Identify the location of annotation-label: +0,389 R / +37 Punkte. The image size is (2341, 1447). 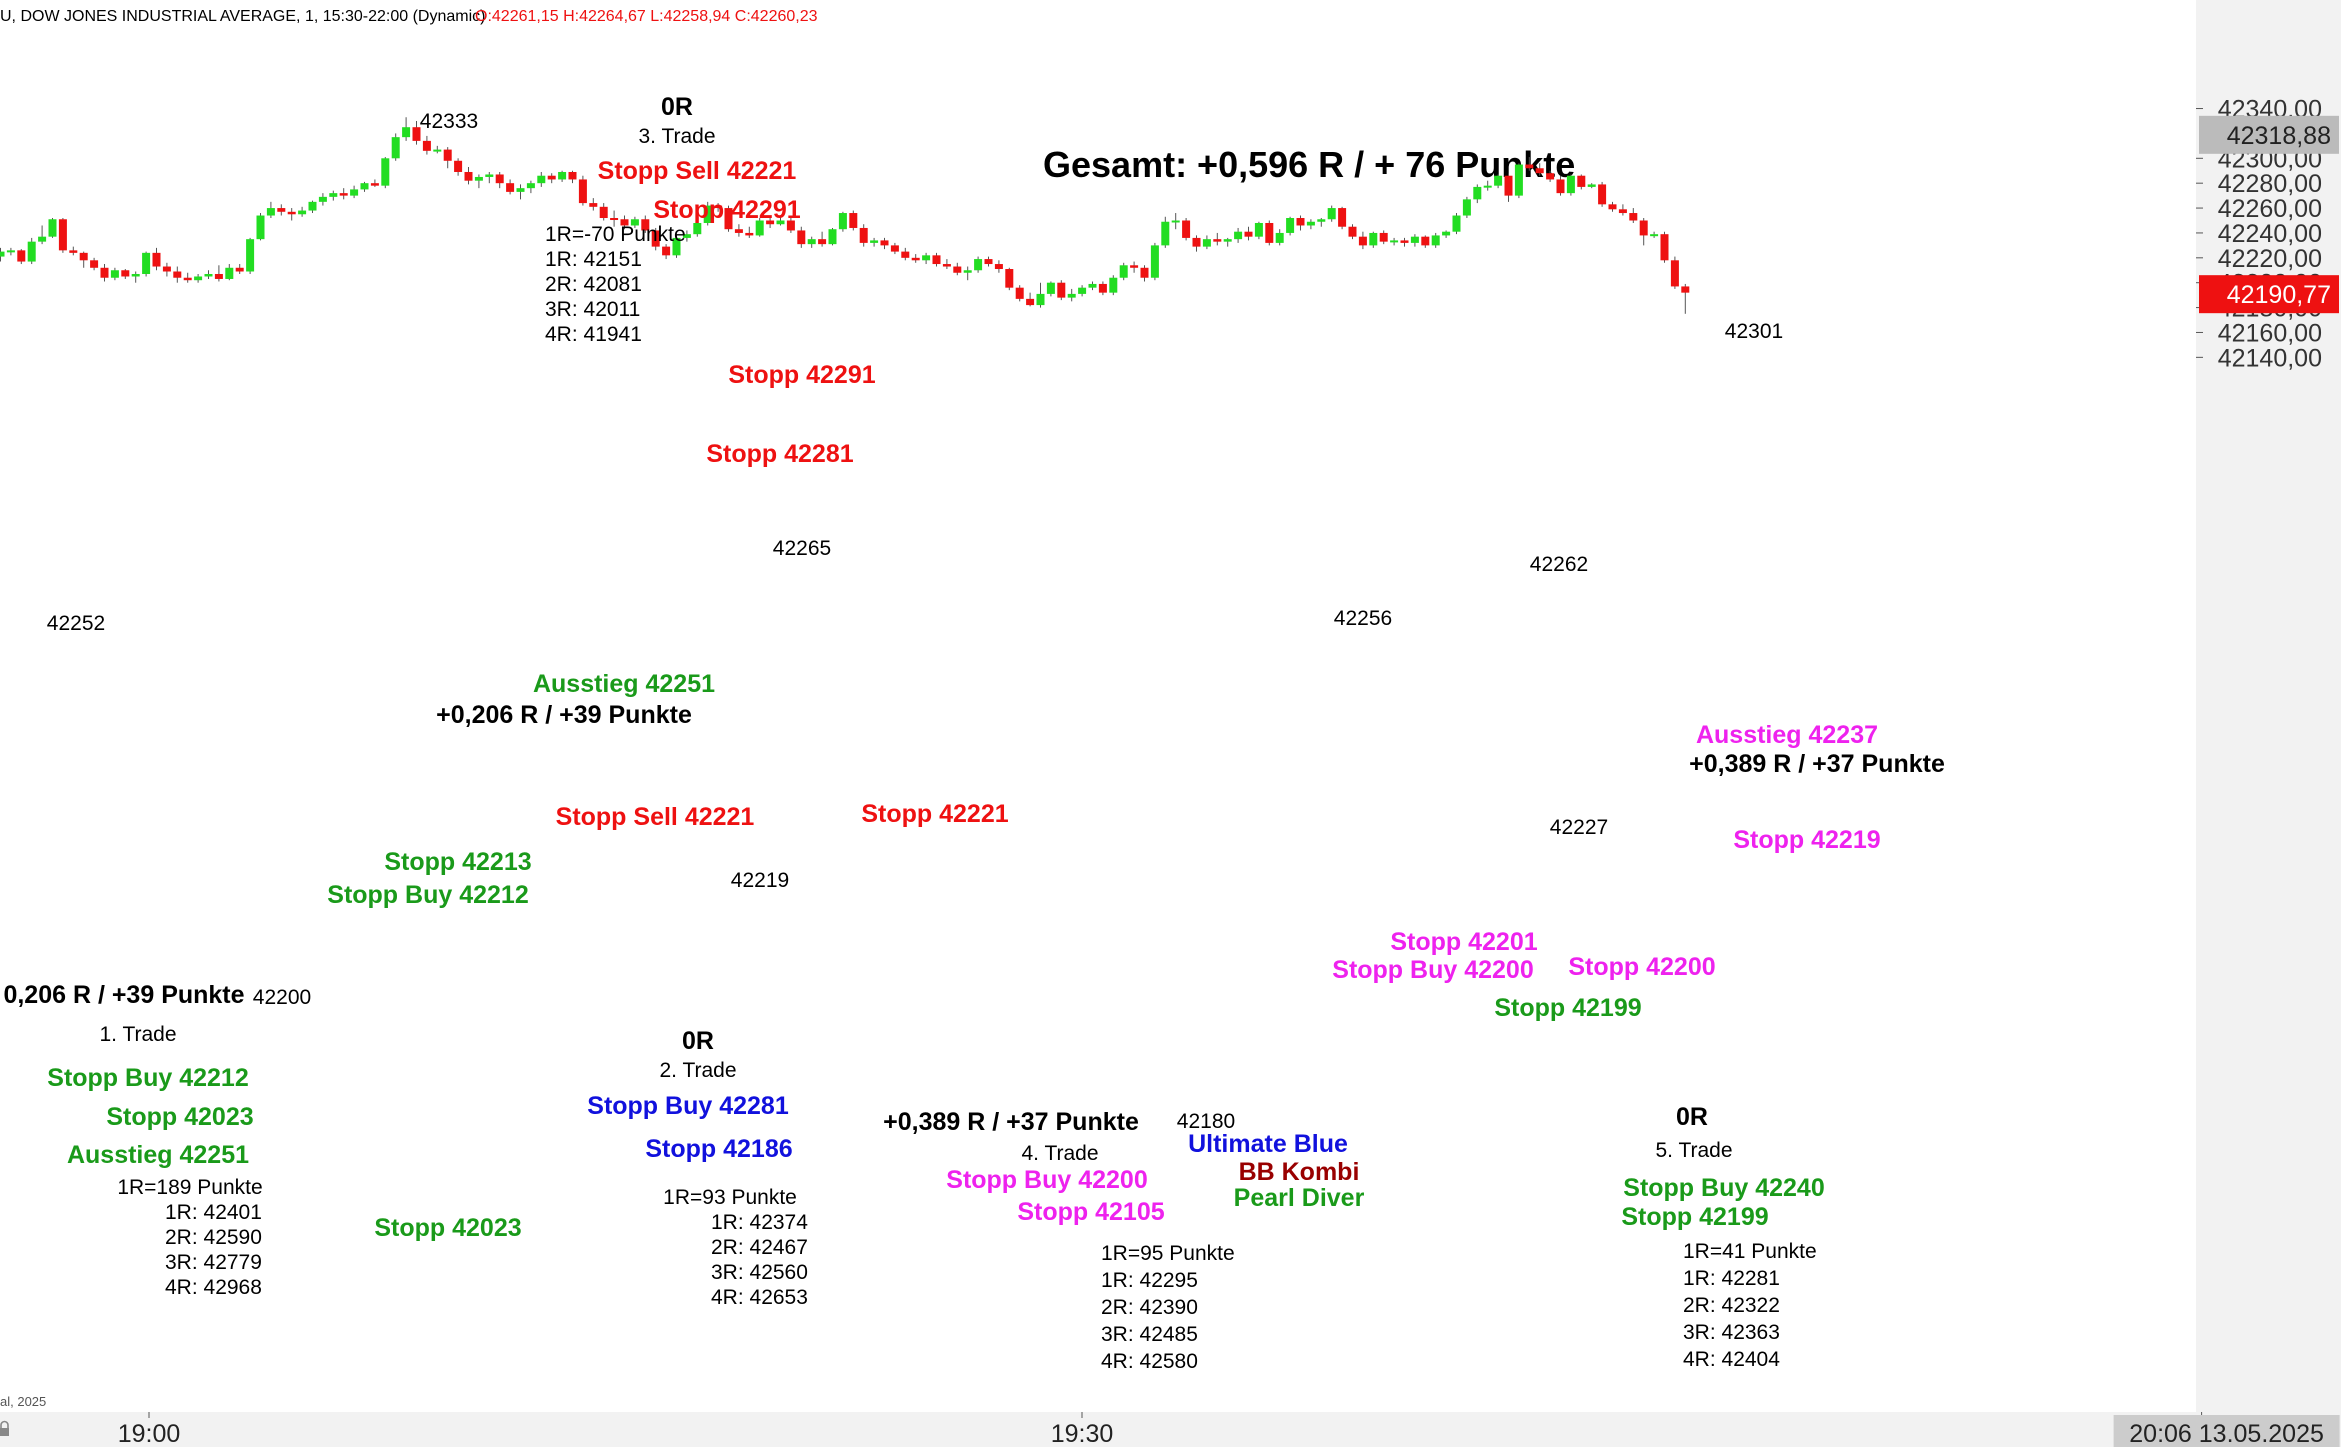
(1011, 1122).